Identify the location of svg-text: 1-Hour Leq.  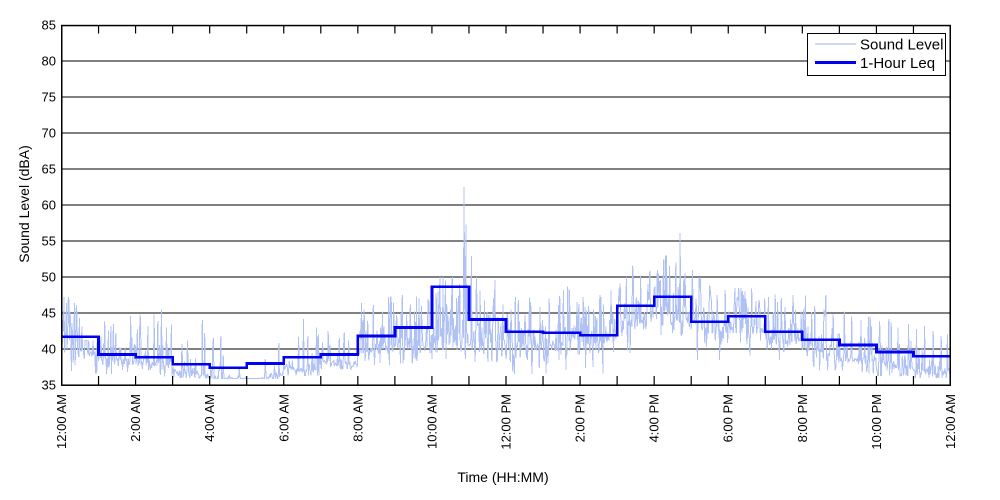
(897, 63).